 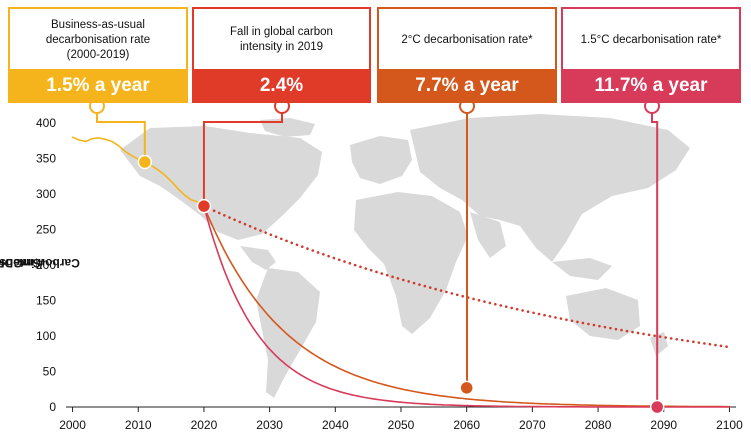 I want to click on x-tick-label: 2020, so click(x=204, y=425).